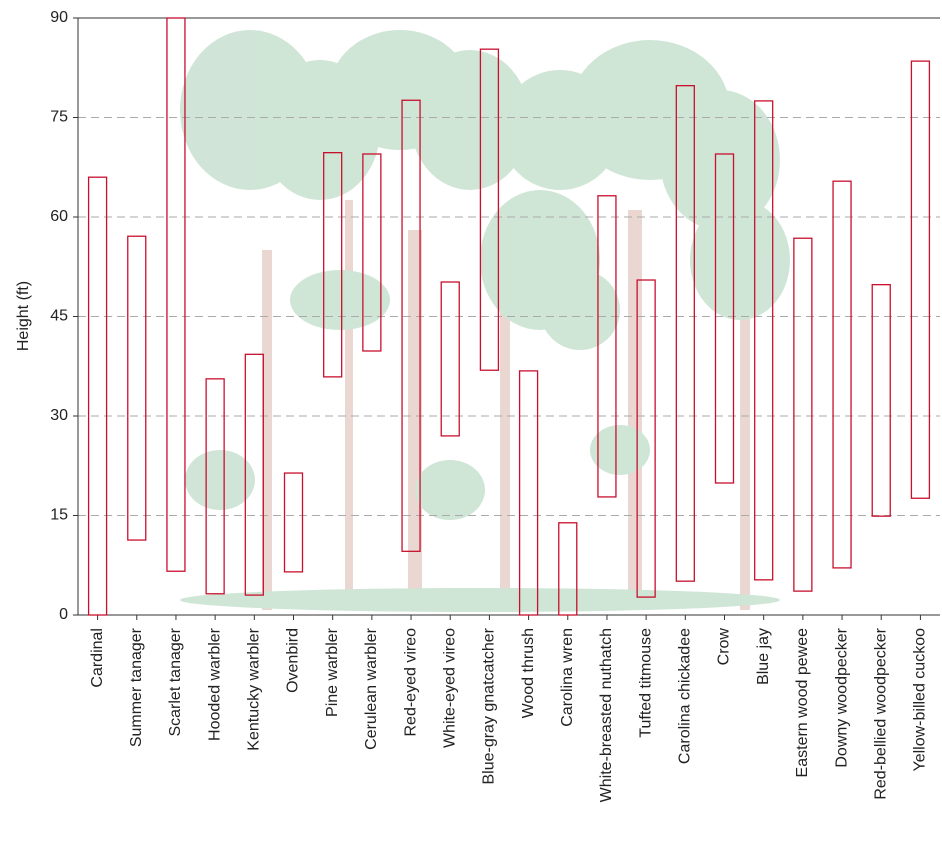  Describe the element at coordinates (214, 684) in the screenshot. I see `x-tick-label: Hooded warbler` at that location.